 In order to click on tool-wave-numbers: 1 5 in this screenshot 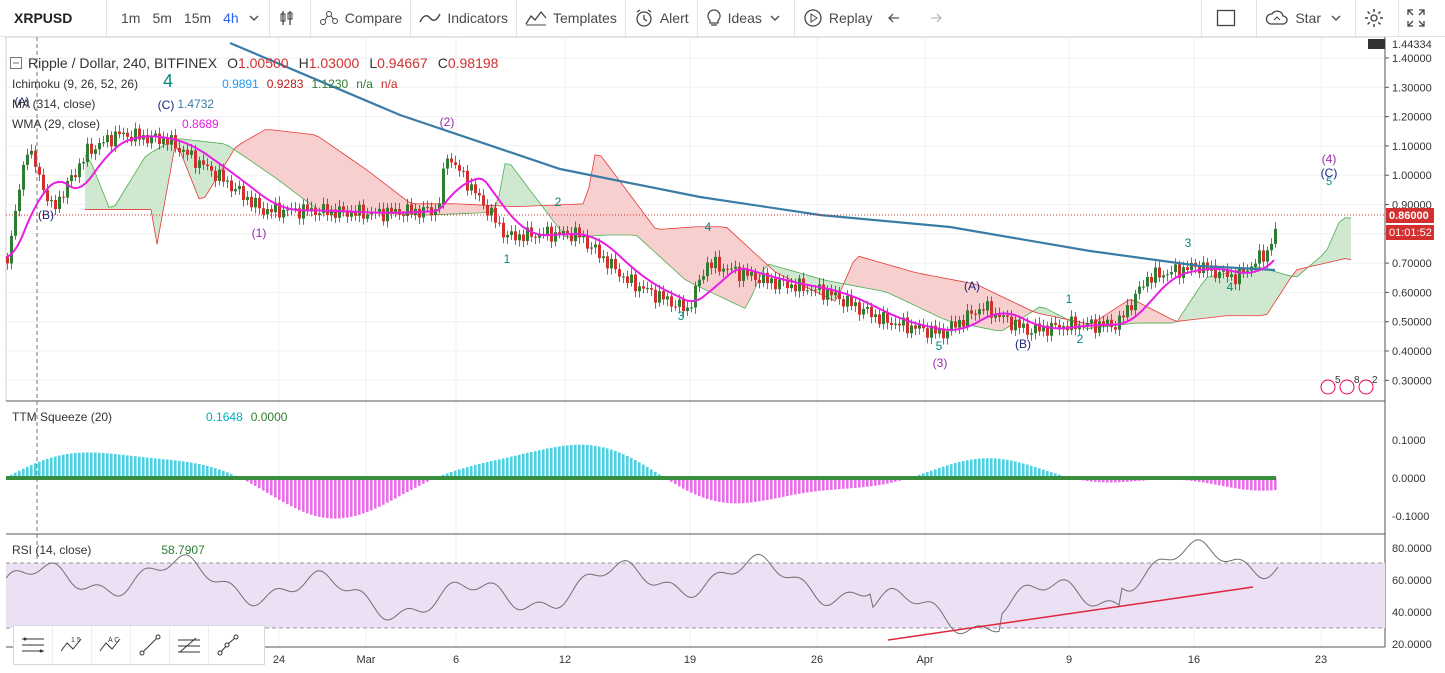, I will do `click(72, 645)`.